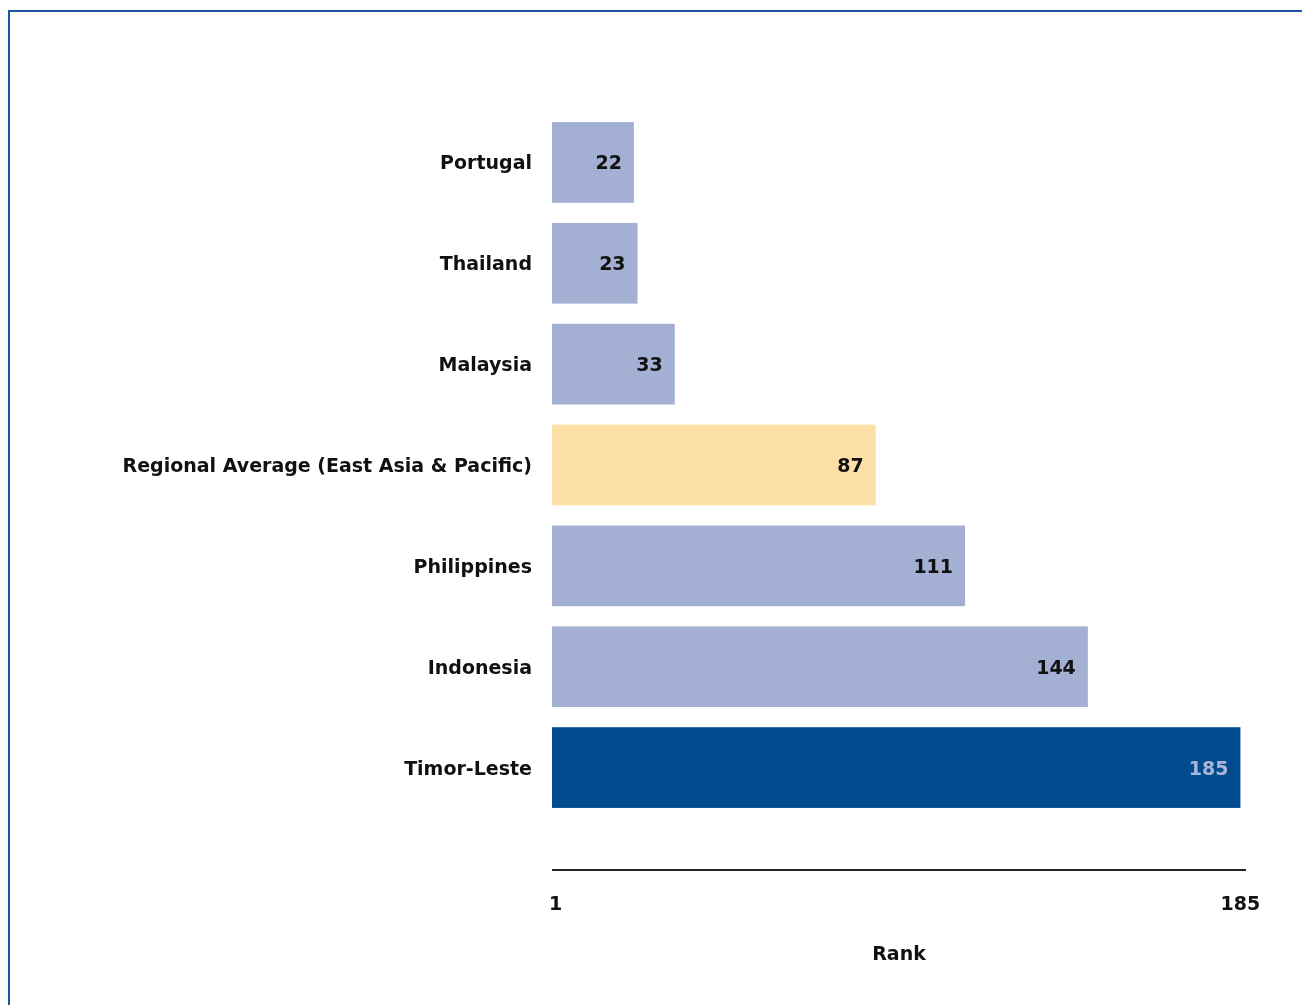 The width and height of the screenshot is (1302, 1005). I want to click on data-label: 33, so click(649, 364).